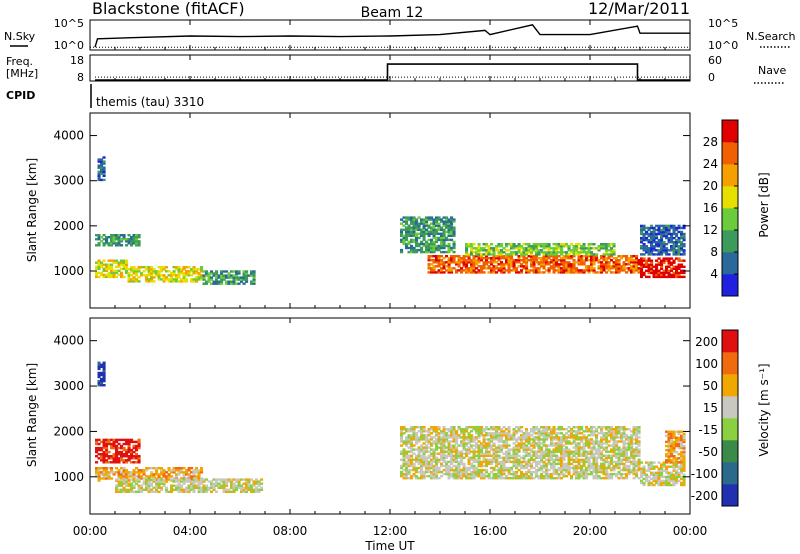 Image resolution: width=800 pixels, height=554 pixels. I want to click on power-cb-tick-label: 4, so click(714, 274).